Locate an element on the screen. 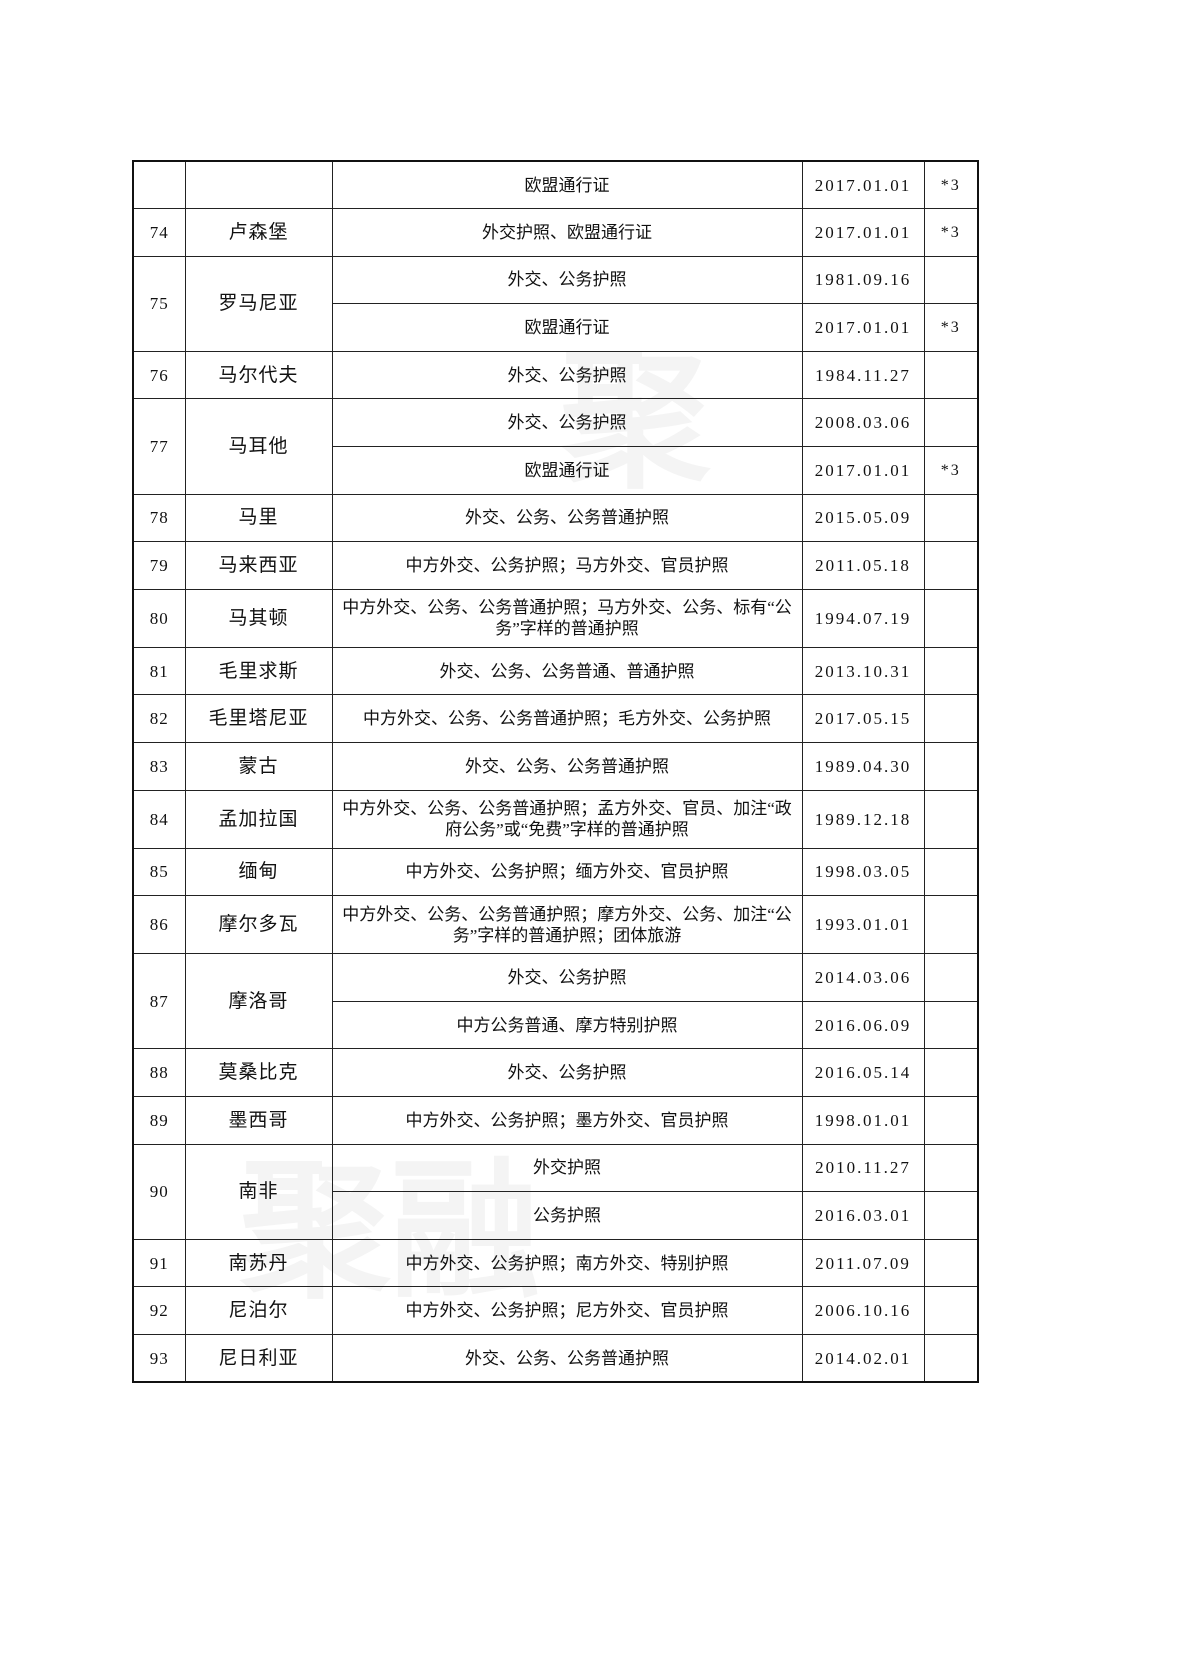 The height and width of the screenshot is (1670, 1181). country-name: 罗马尼亚 is located at coordinates (258, 303).